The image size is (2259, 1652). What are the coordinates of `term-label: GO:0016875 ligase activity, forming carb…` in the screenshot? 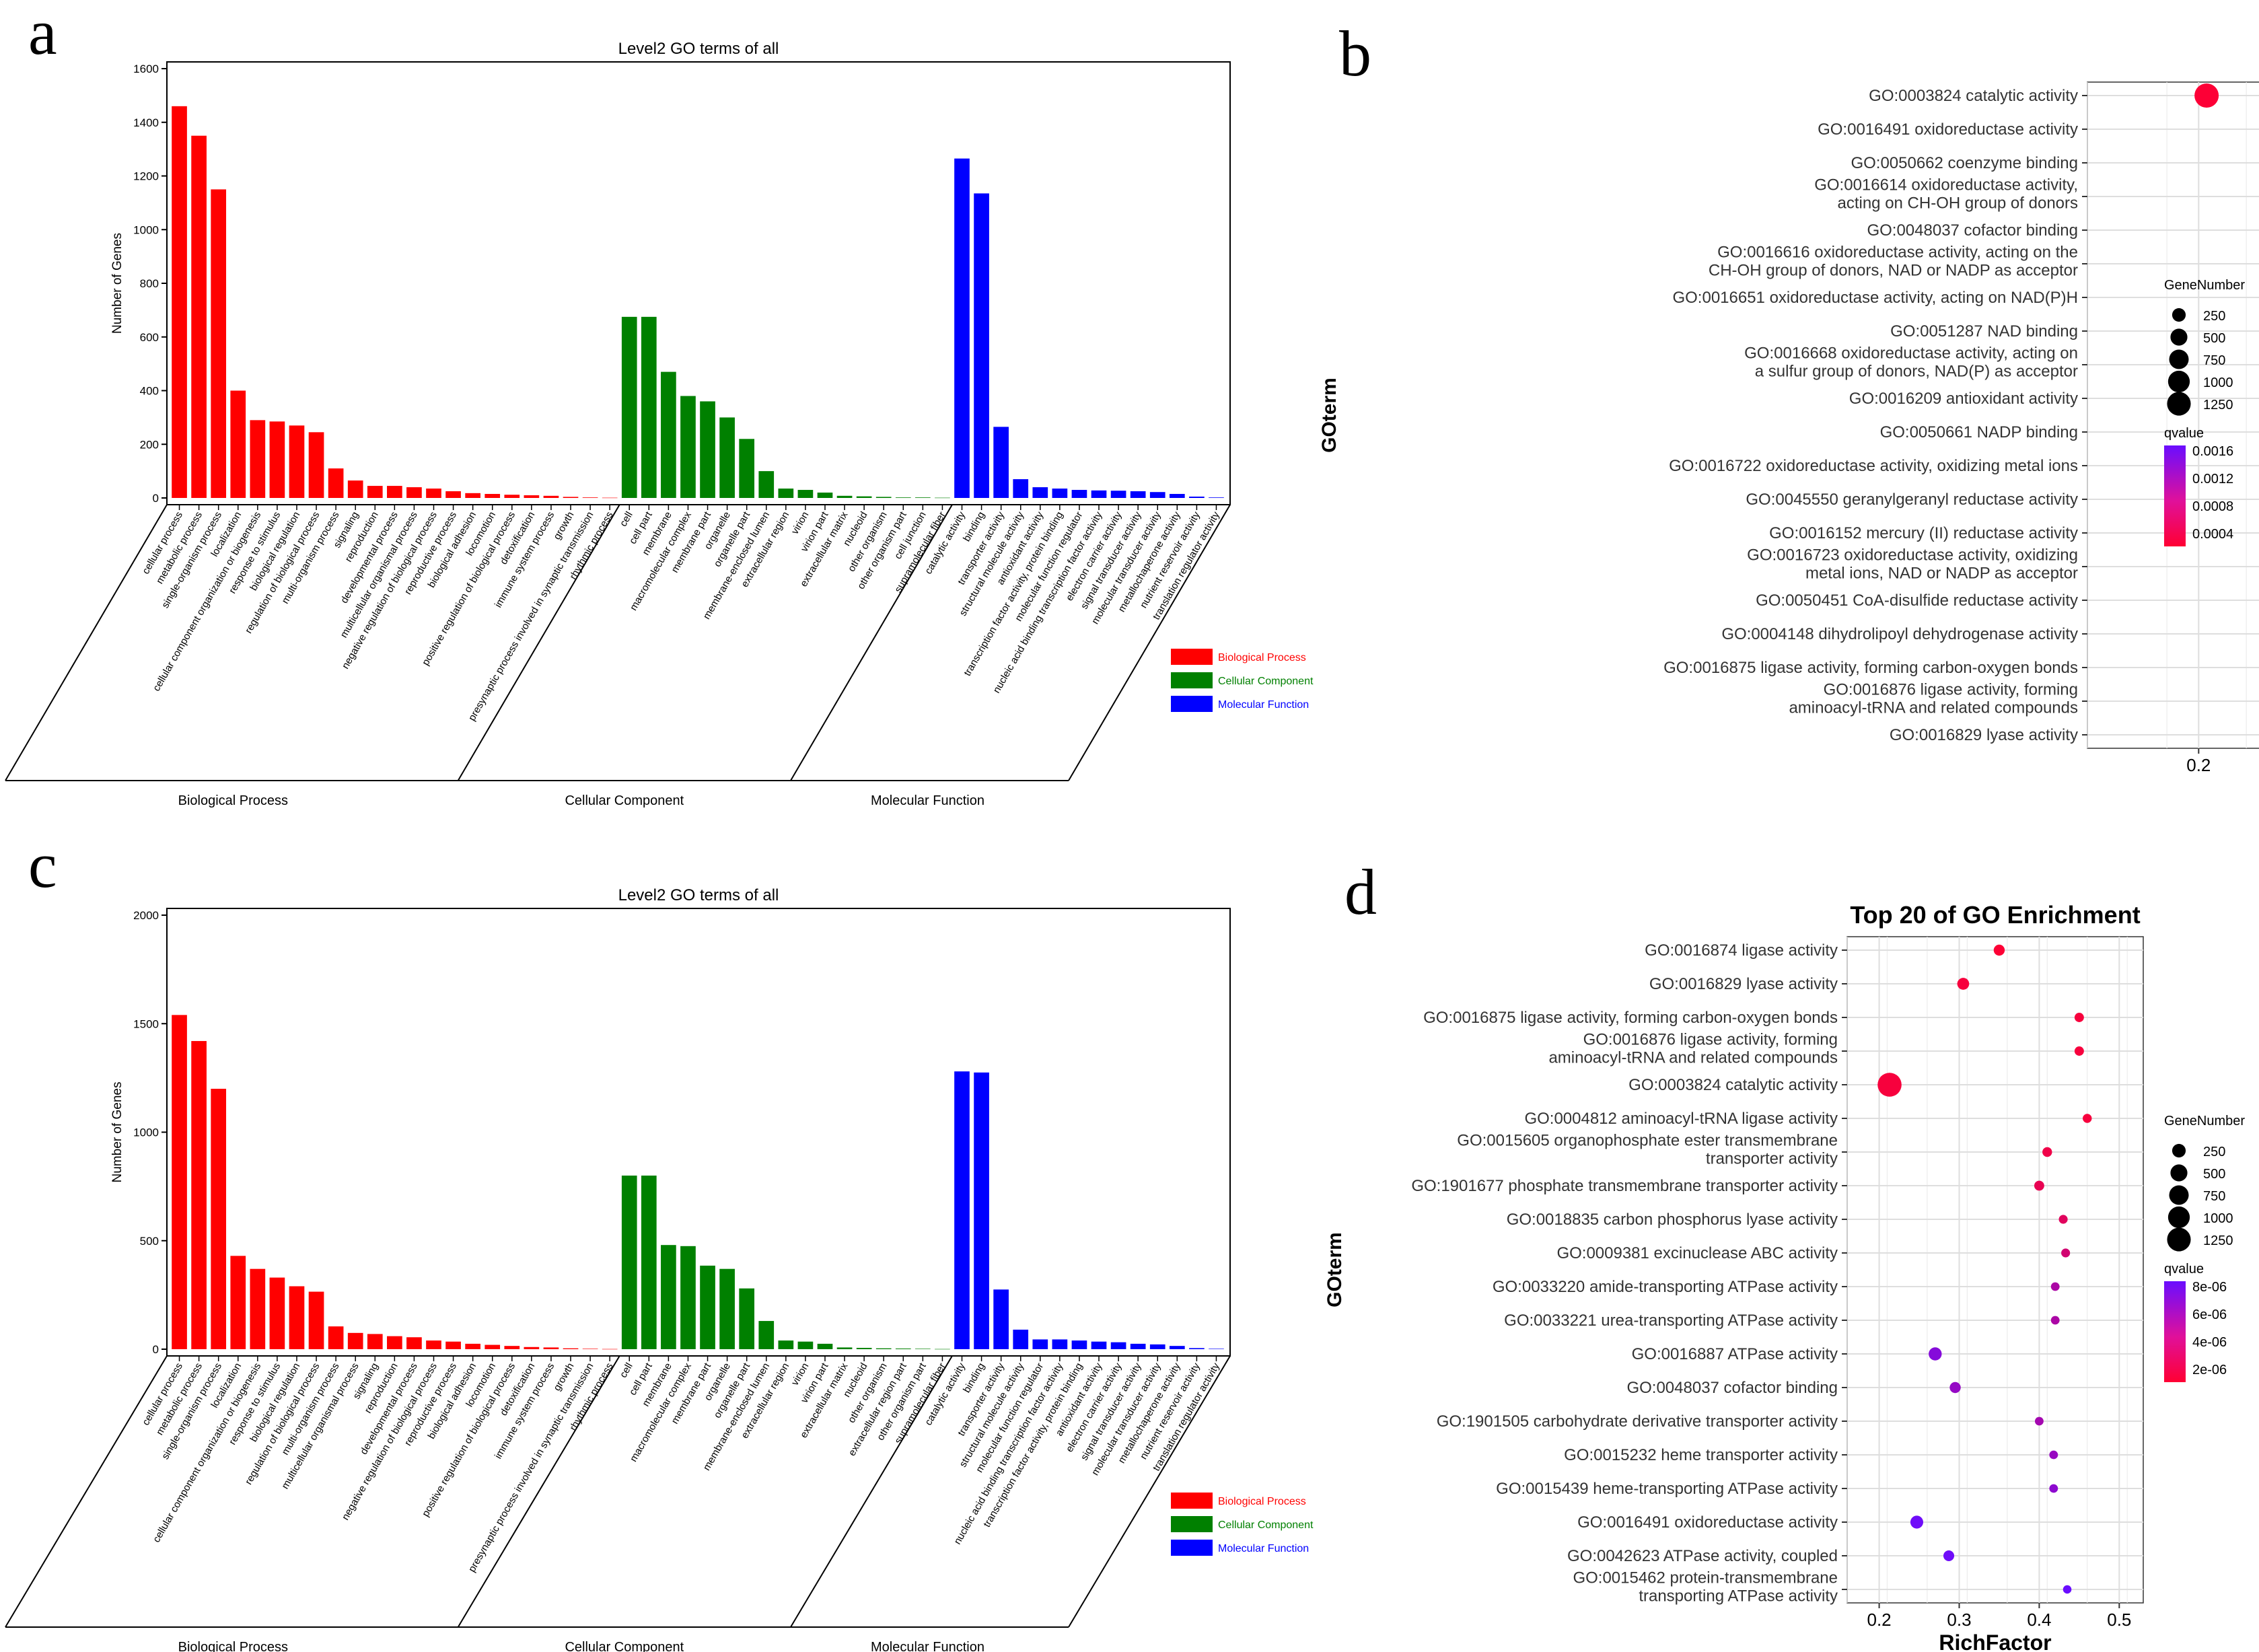 It's located at (1870, 668).